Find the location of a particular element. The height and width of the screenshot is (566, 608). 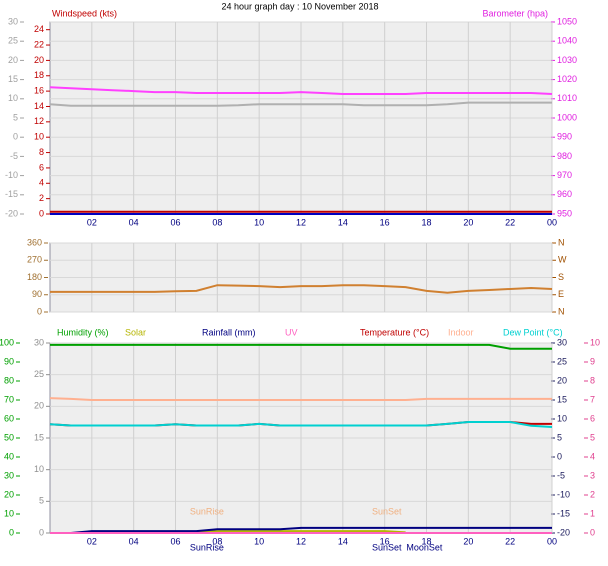

y-tick-label: 990 is located at coordinates (564, 137).